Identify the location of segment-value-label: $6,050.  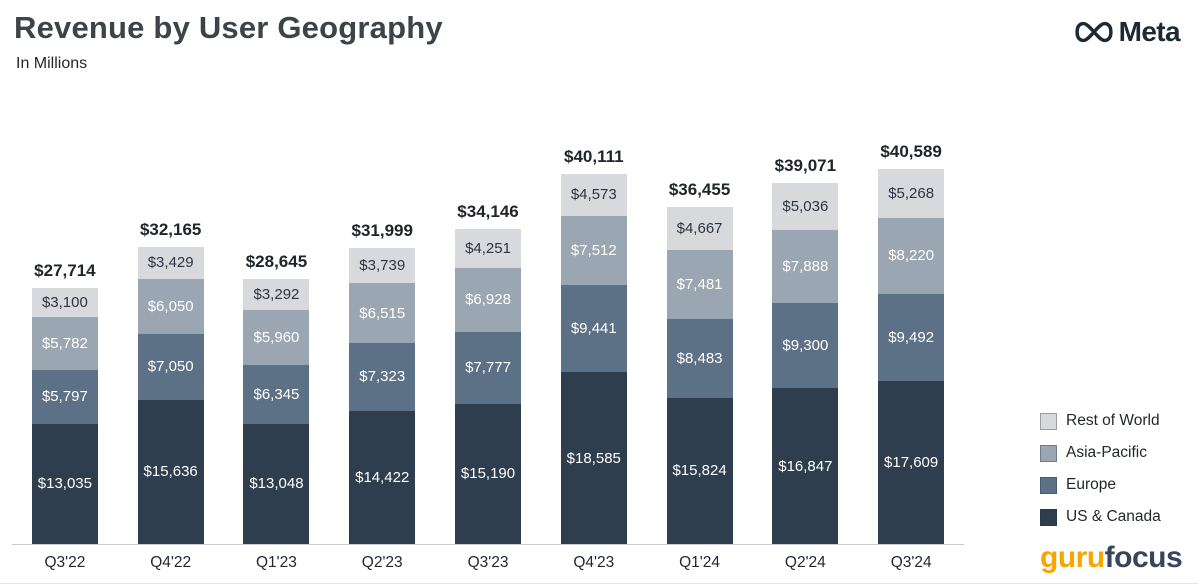
(170, 306).